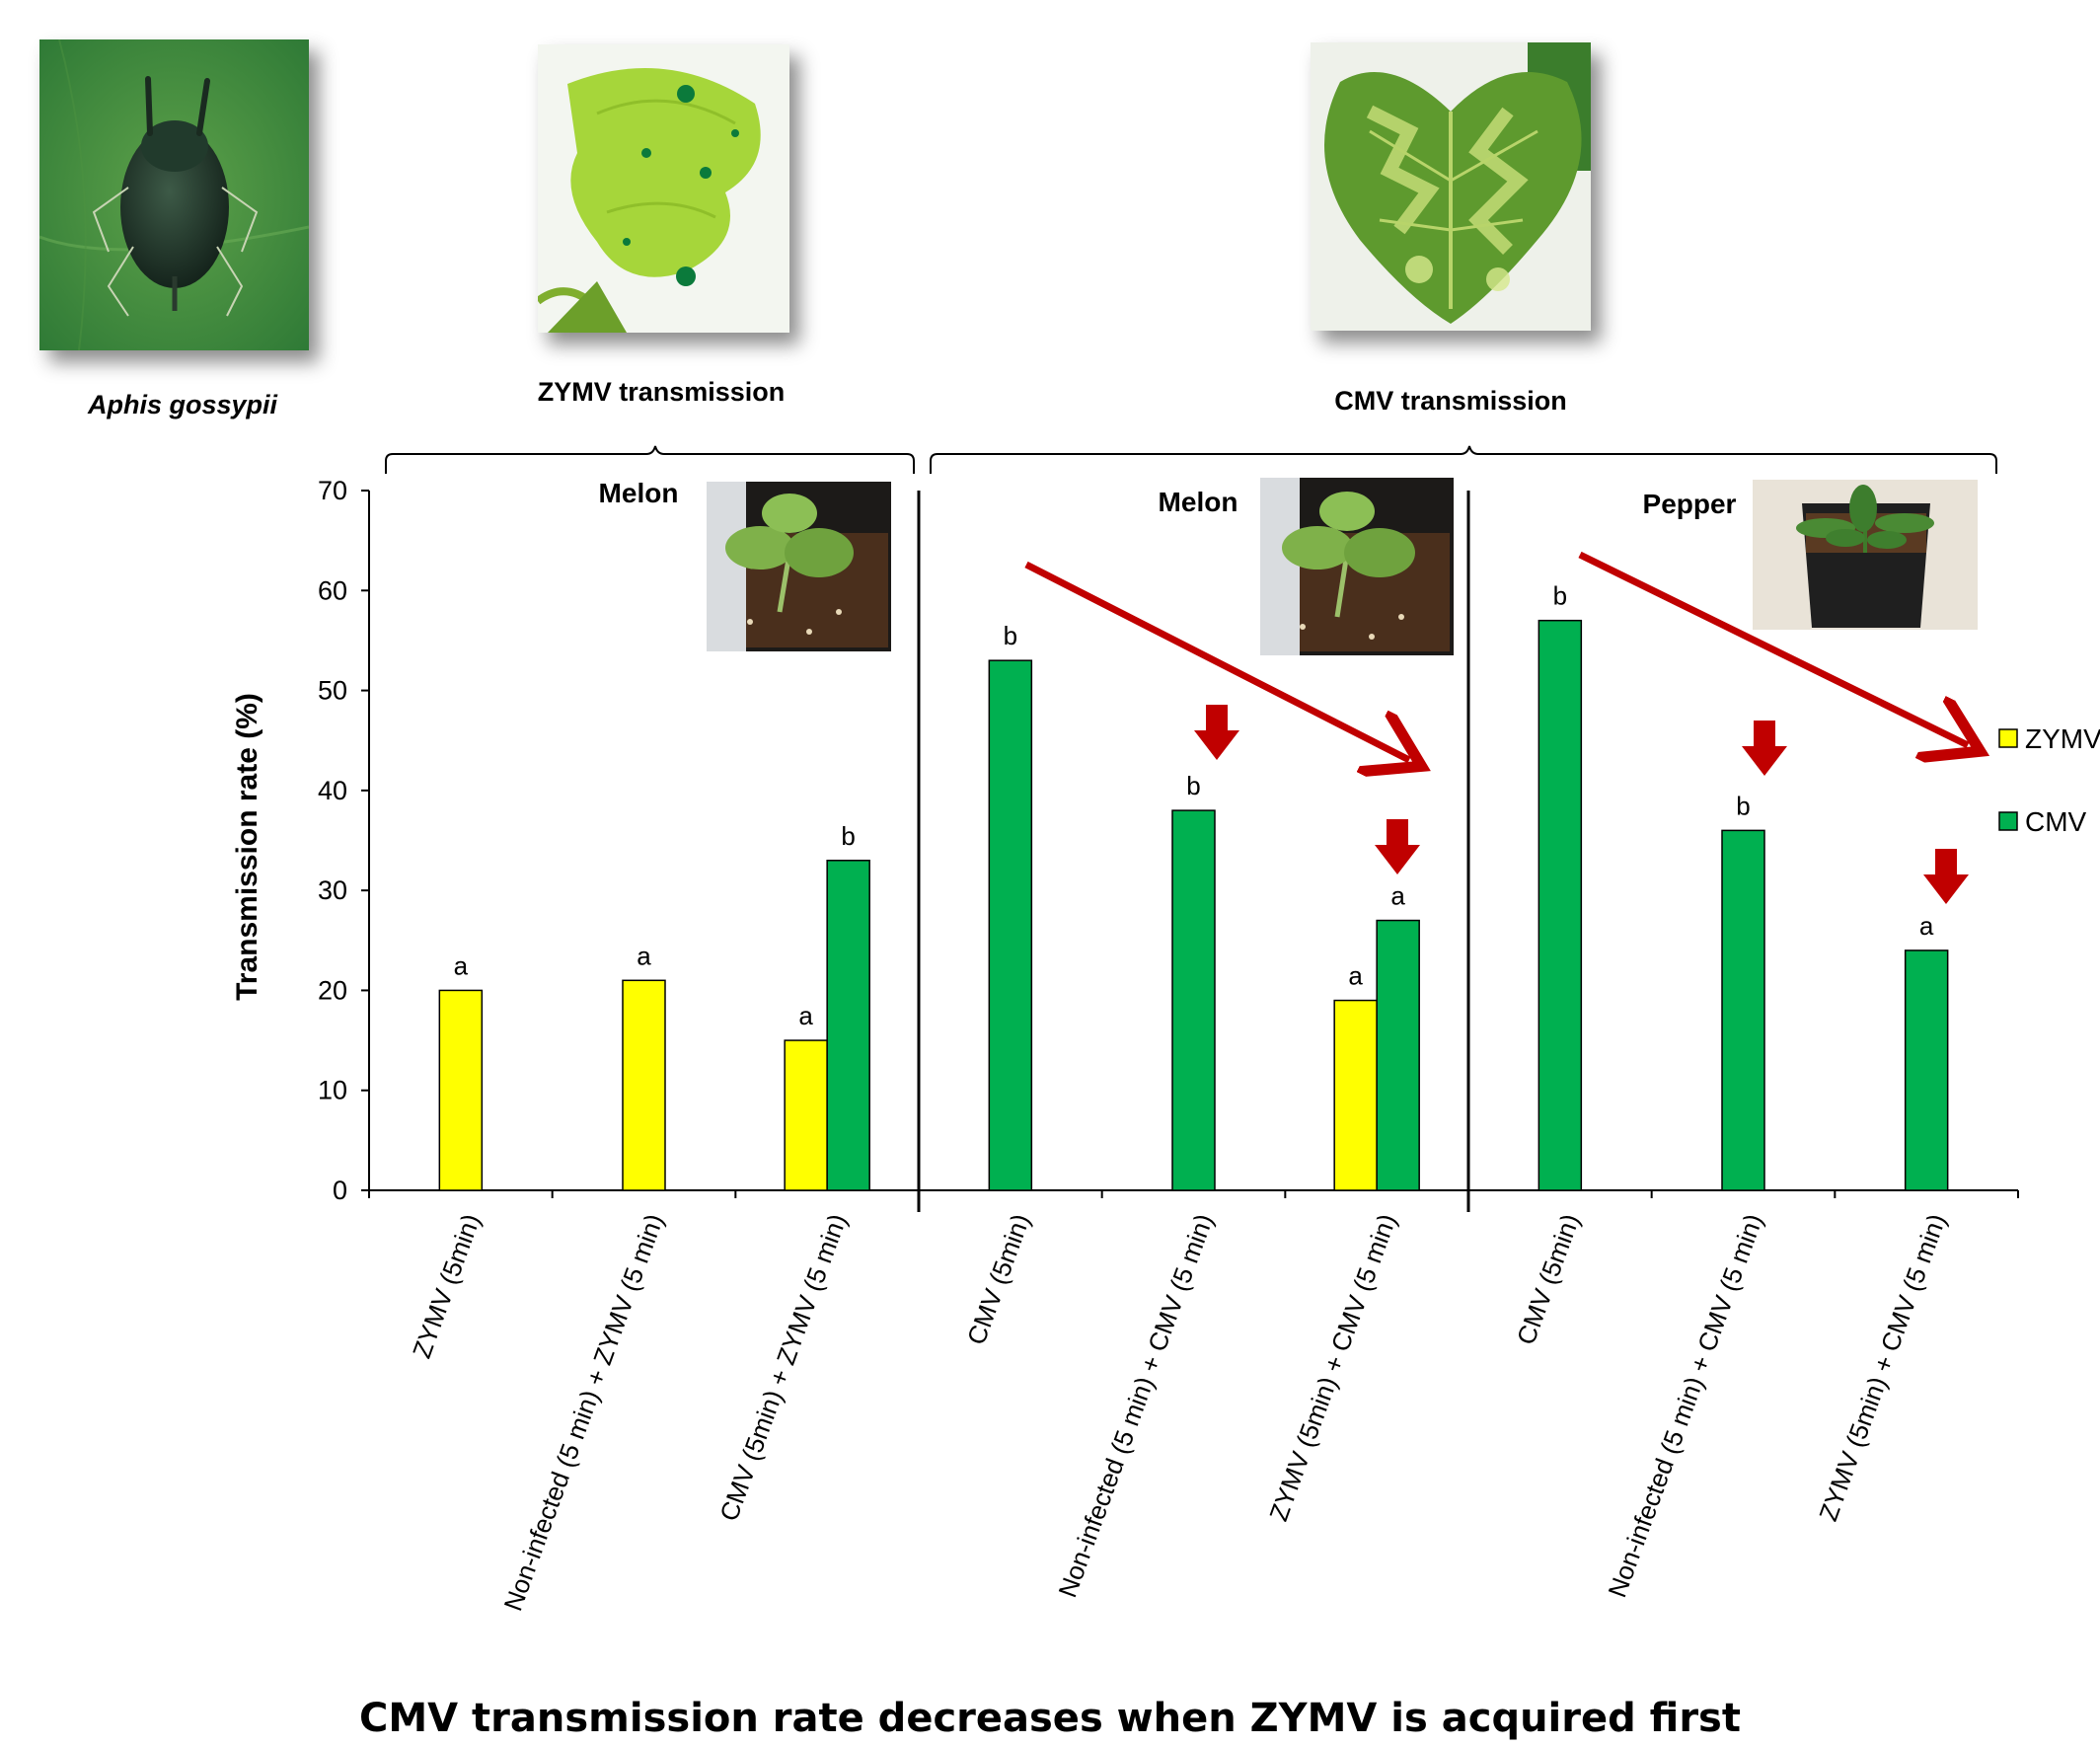 Image resolution: width=2100 pixels, height=1747 pixels. I want to click on zymv-leaf-photo, so click(663, 188).